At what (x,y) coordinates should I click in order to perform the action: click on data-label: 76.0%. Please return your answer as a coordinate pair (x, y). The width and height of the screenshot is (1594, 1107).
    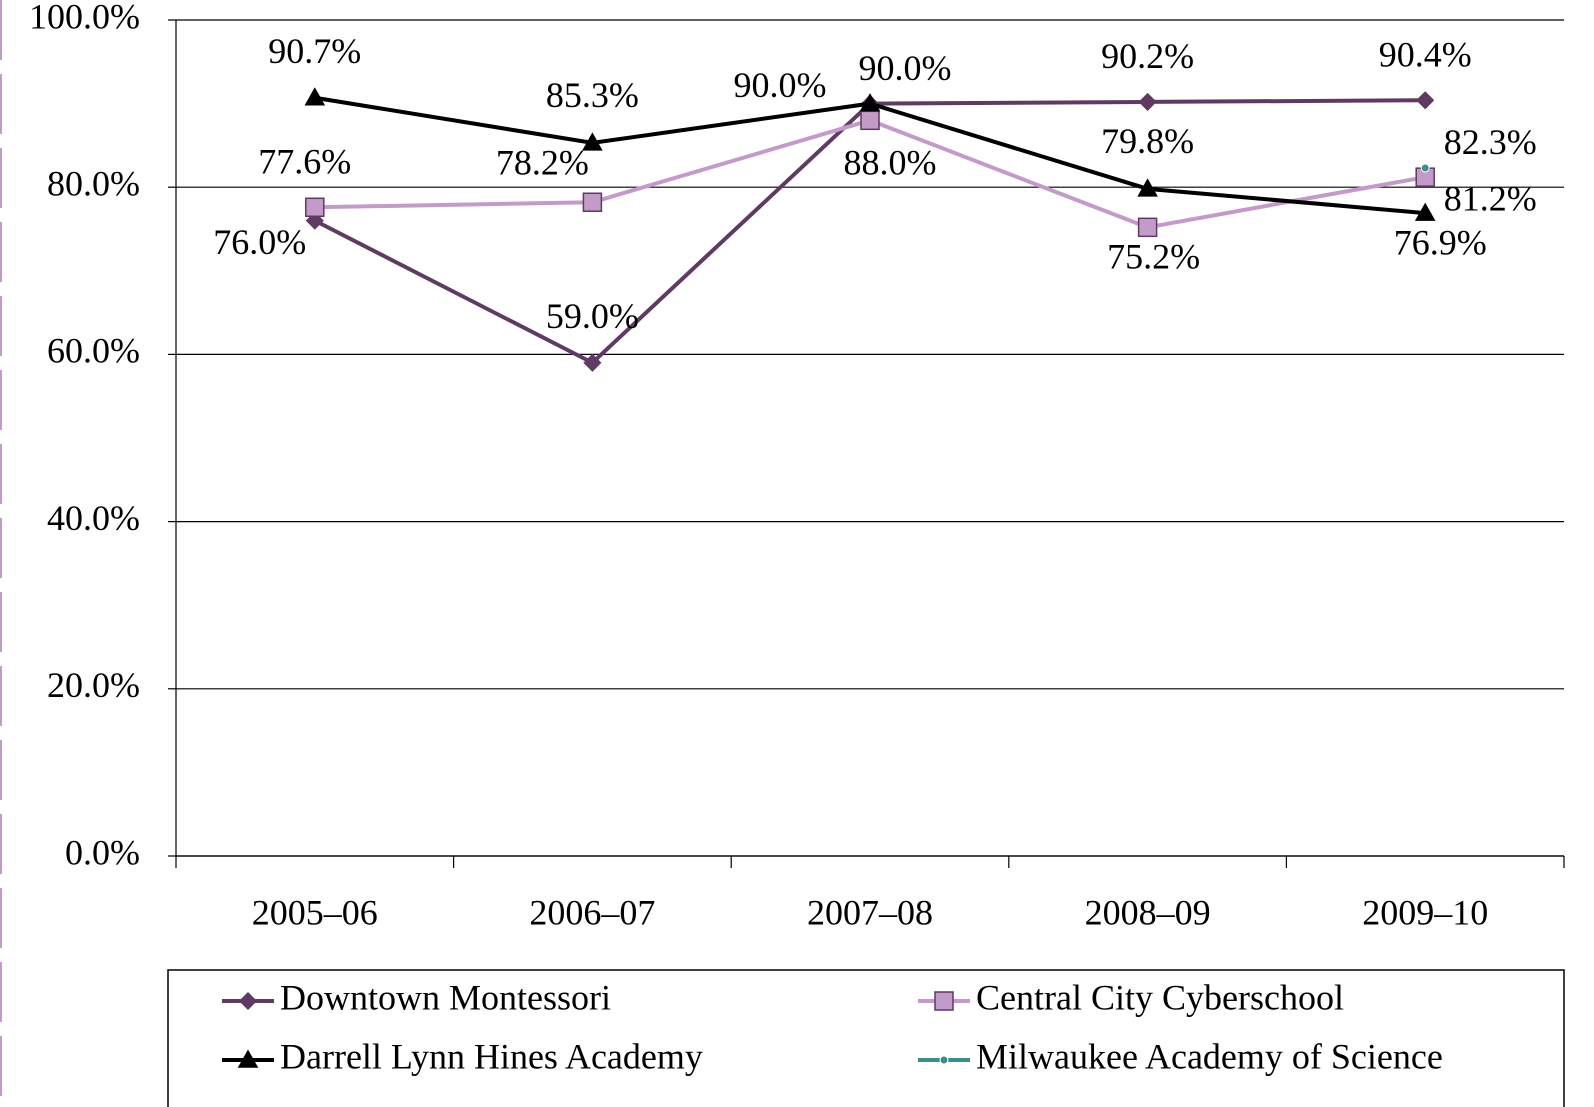
    Looking at the image, I should click on (259, 242).